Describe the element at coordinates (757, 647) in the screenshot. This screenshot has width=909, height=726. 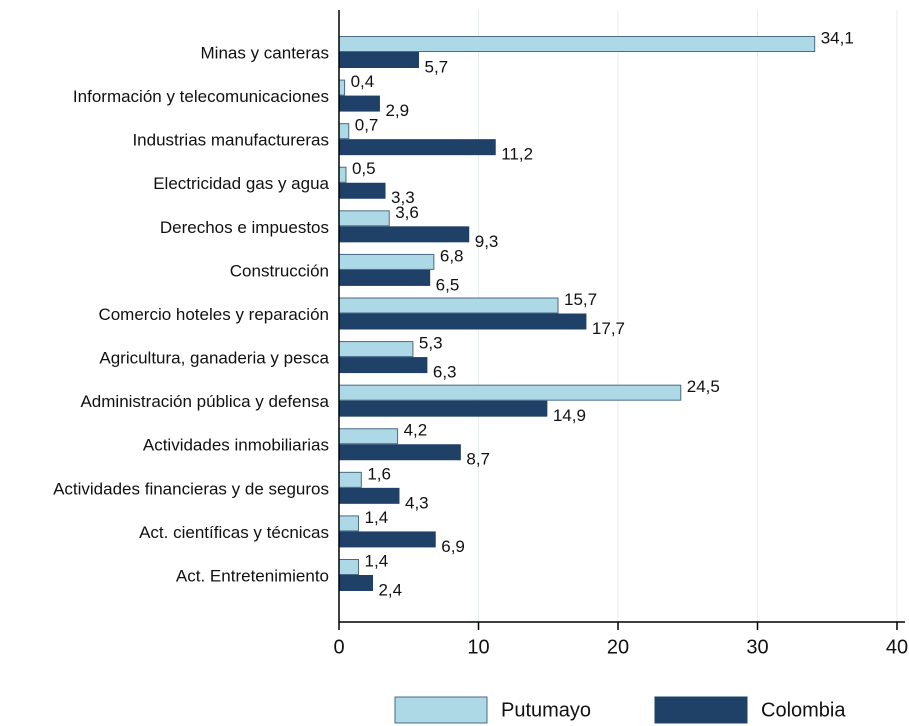
I see `x-tick-label: 30` at that location.